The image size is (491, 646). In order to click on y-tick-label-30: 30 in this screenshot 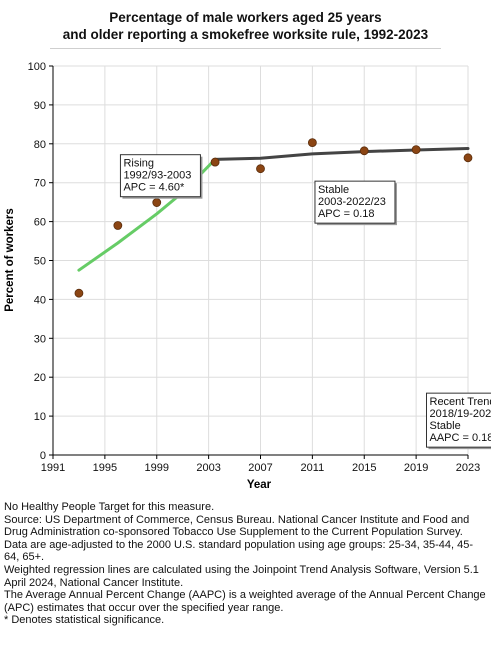, I will do `click(40, 339)`.